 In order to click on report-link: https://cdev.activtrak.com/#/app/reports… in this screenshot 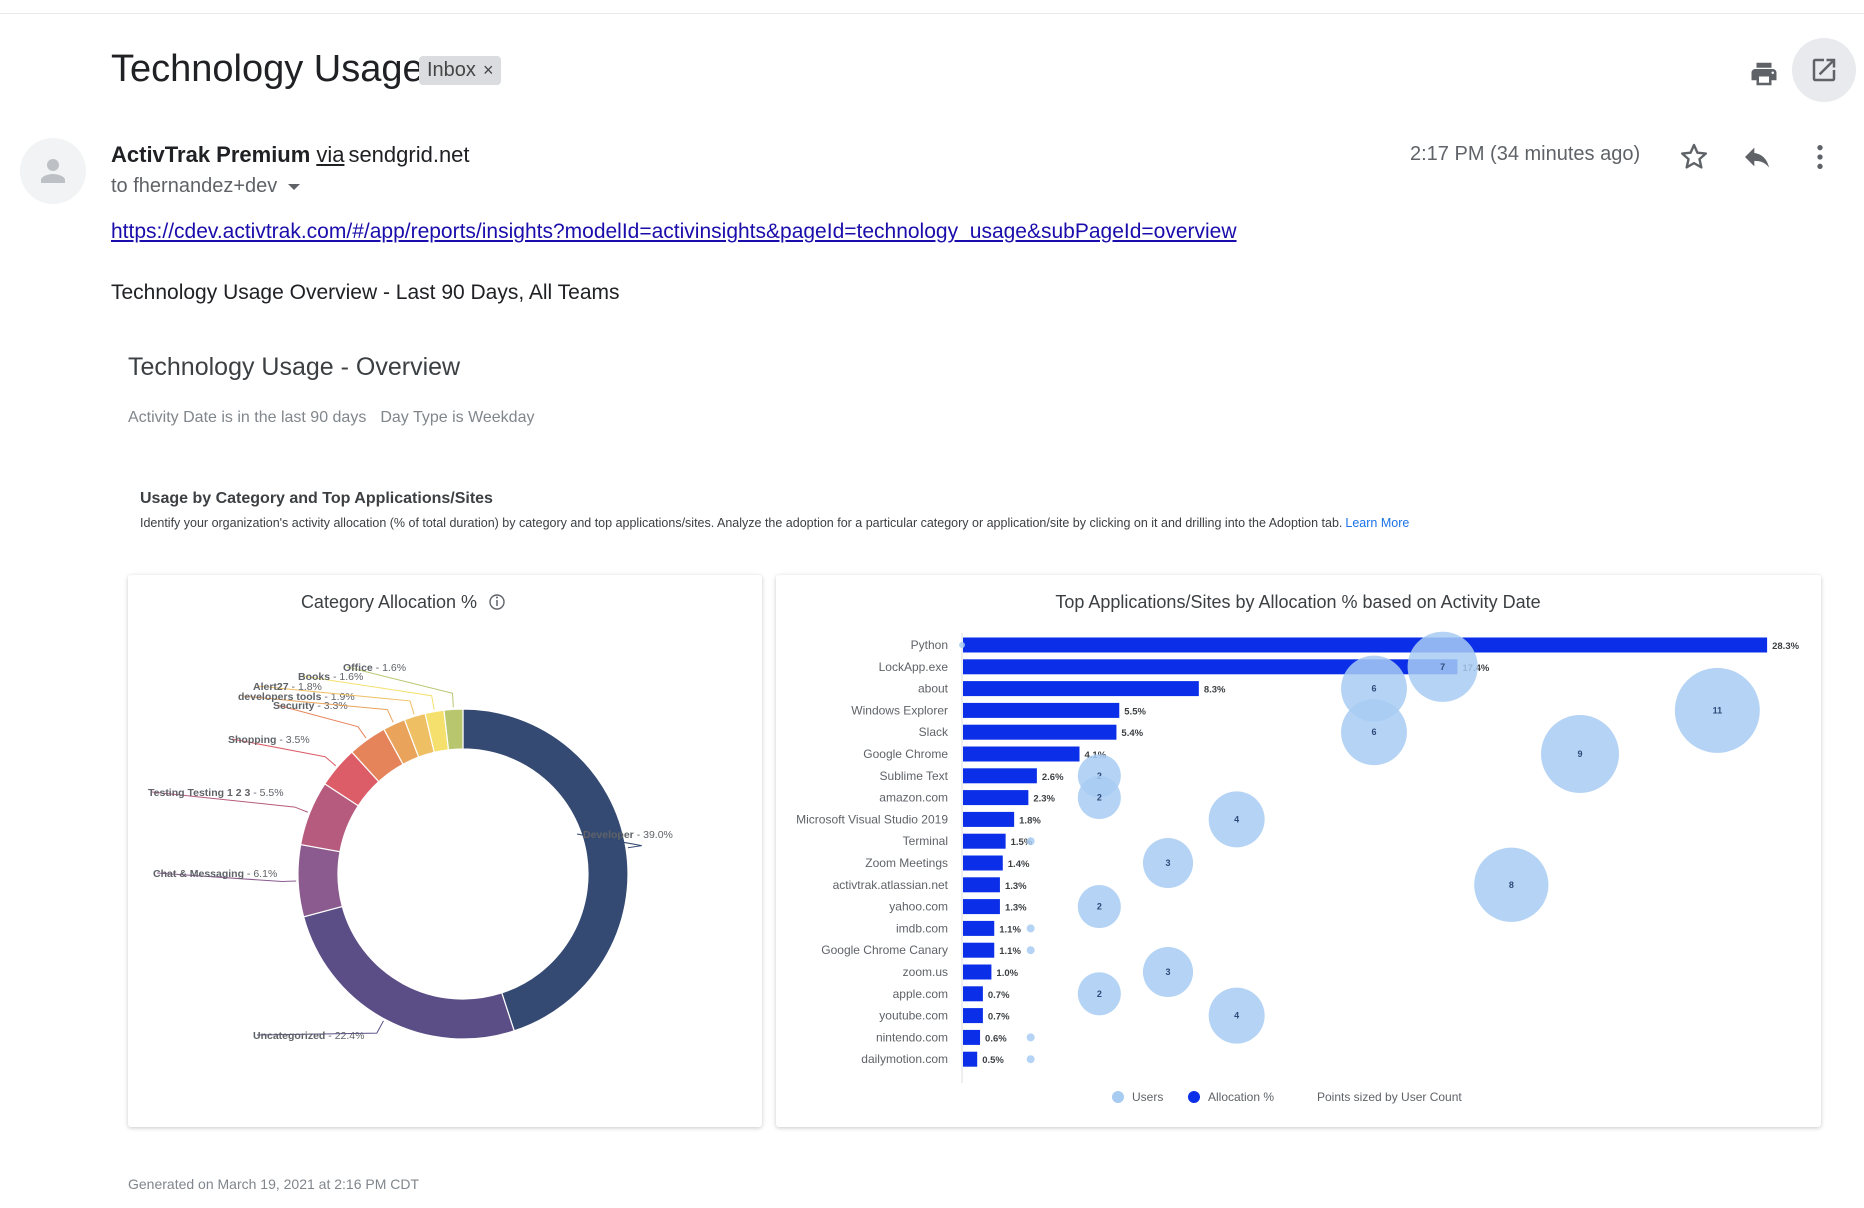, I will do `click(674, 231)`.